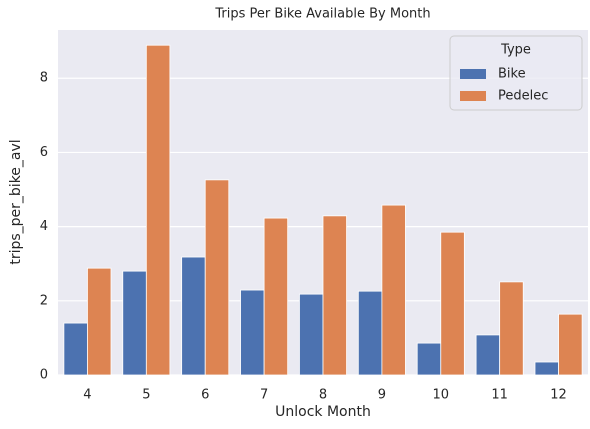  Describe the element at coordinates (515, 50) in the screenshot. I see `legend-title: Type` at that location.